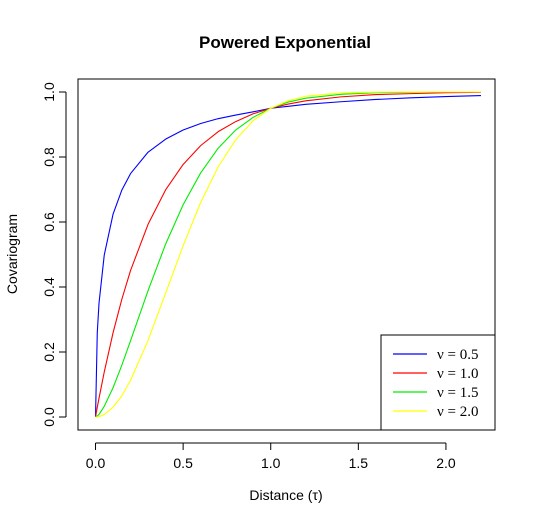  Describe the element at coordinates (458, 412) in the screenshot. I see `legend-label-4: ν = 2.0` at that location.